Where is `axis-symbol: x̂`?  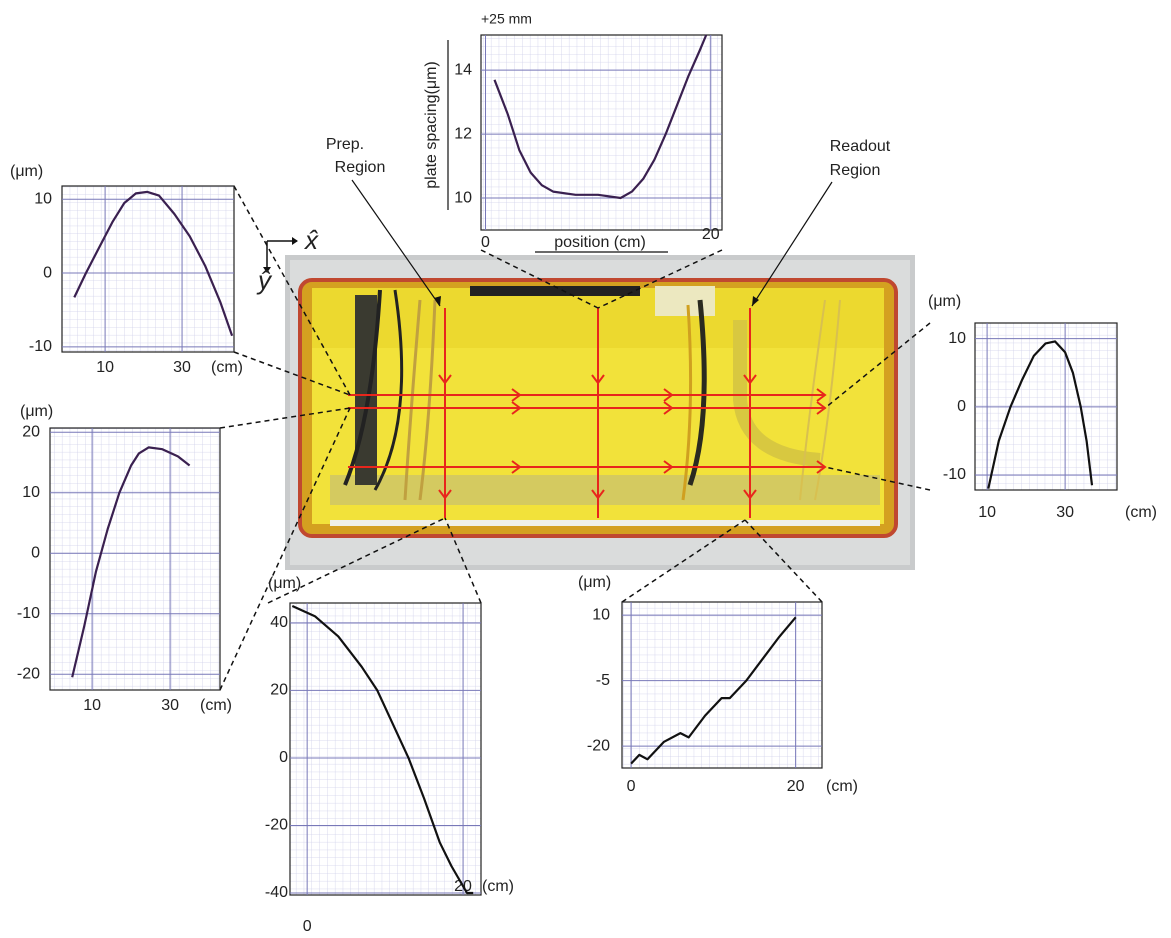 axis-symbol: x̂ is located at coordinates (311, 240).